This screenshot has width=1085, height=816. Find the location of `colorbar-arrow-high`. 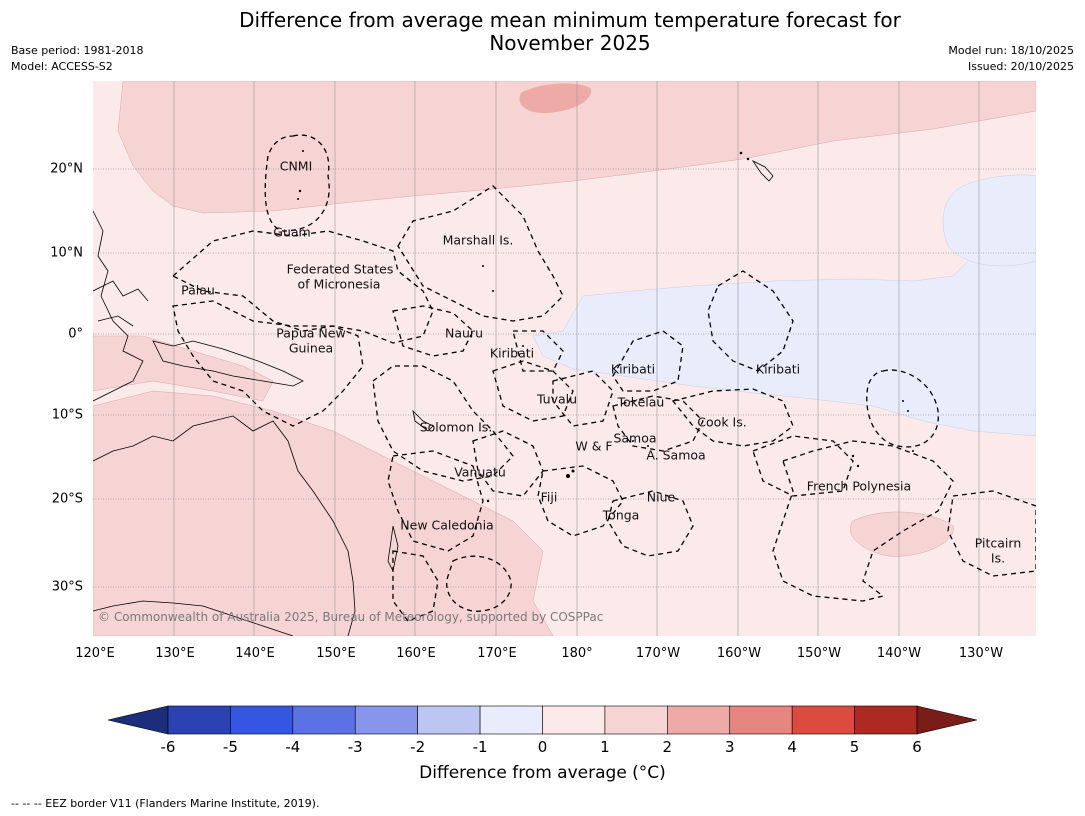

colorbar-arrow-high is located at coordinates (947, 720).